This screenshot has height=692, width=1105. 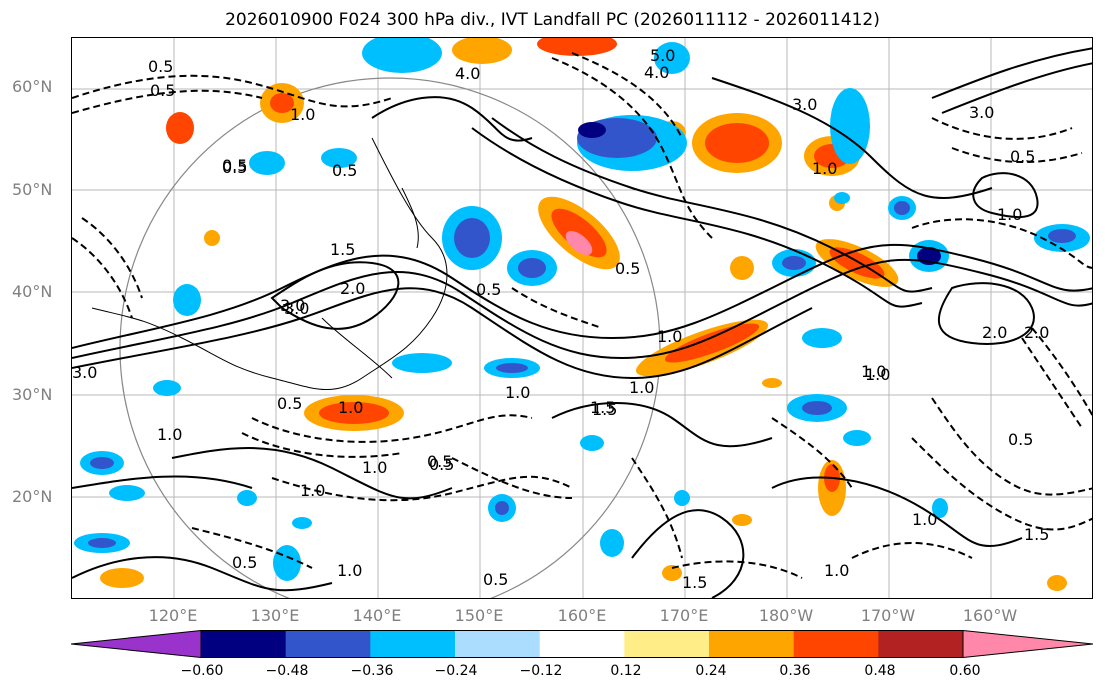 What do you see at coordinates (32, 86) in the screenshot?
I see `latitude-label: 60°N` at bounding box center [32, 86].